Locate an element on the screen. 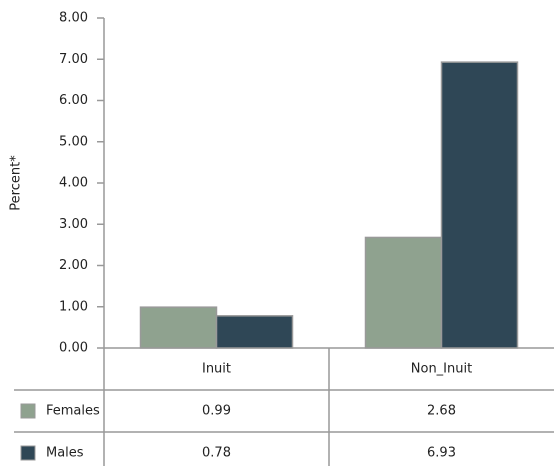 Image resolution: width=554 pixels, height=466 pixels. y-tick-label: 6.00 is located at coordinates (73, 100).